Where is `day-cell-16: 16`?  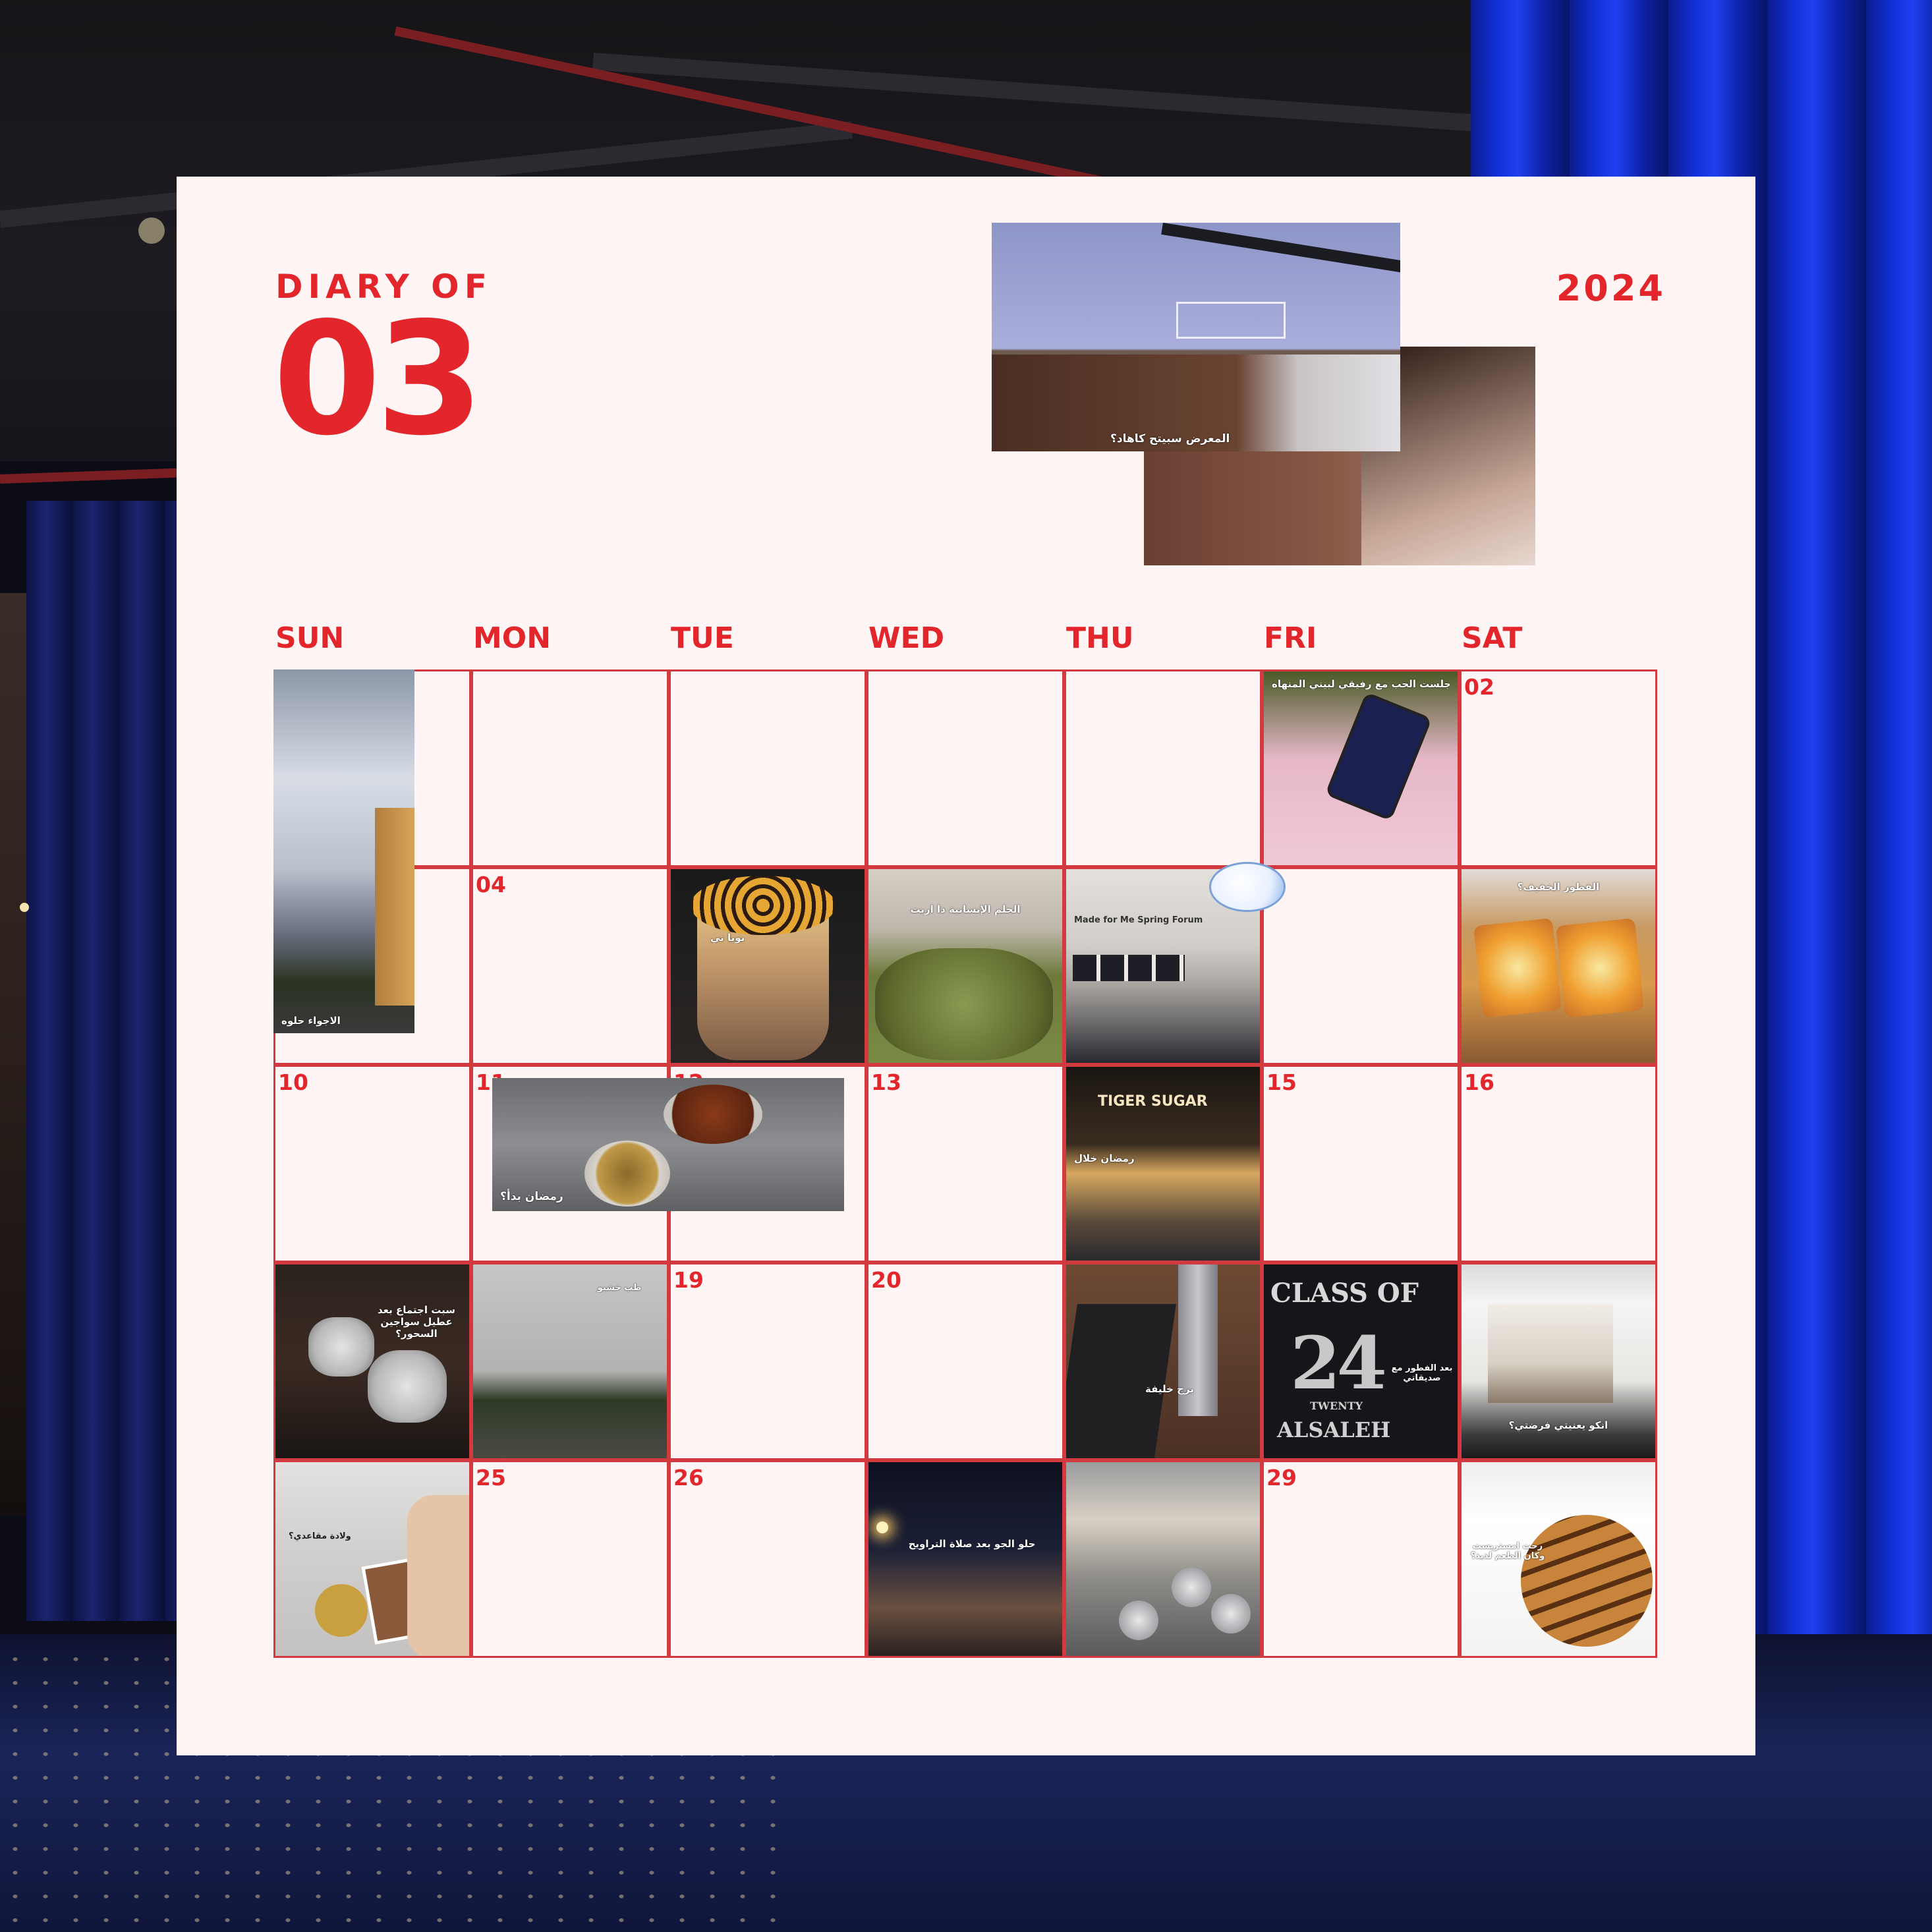 day-cell-16: 16 is located at coordinates (1558, 1164).